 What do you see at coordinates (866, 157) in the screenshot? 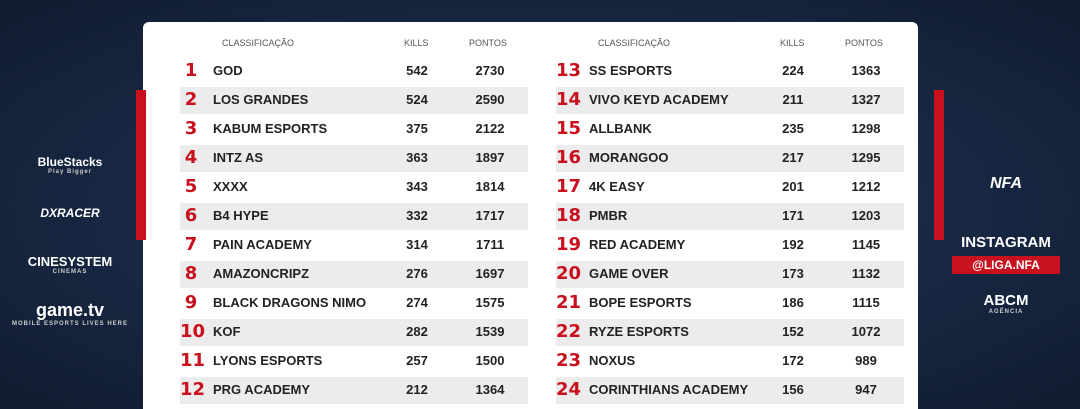
I see `points: 1295` at bounding box center [866, 157].